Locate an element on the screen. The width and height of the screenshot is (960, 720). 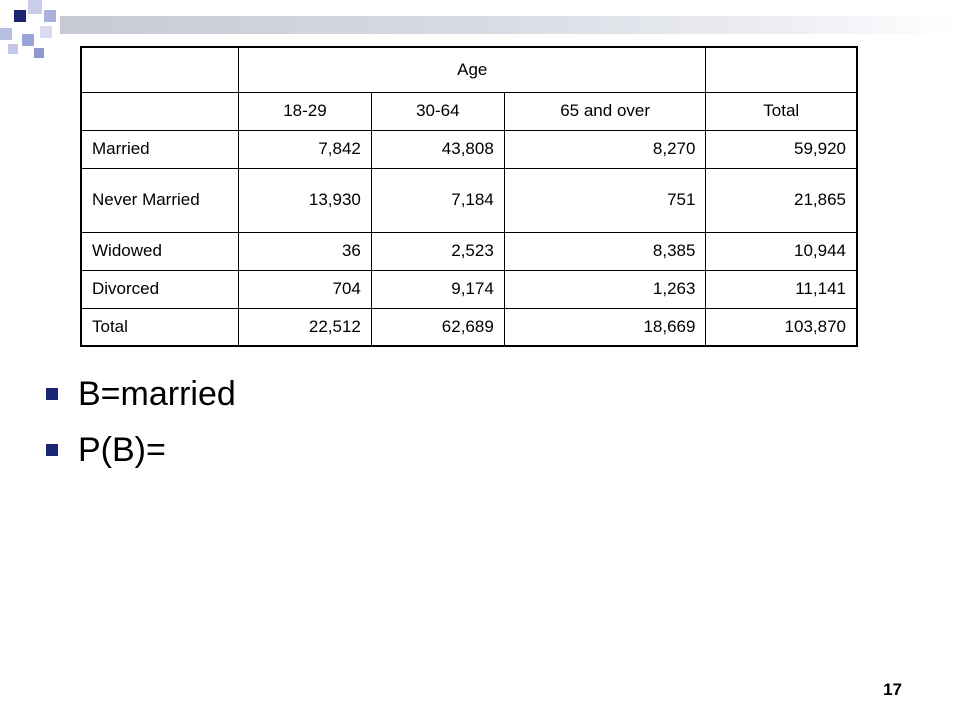
table-cell: 8,270 is located at coordinates (605, 149).